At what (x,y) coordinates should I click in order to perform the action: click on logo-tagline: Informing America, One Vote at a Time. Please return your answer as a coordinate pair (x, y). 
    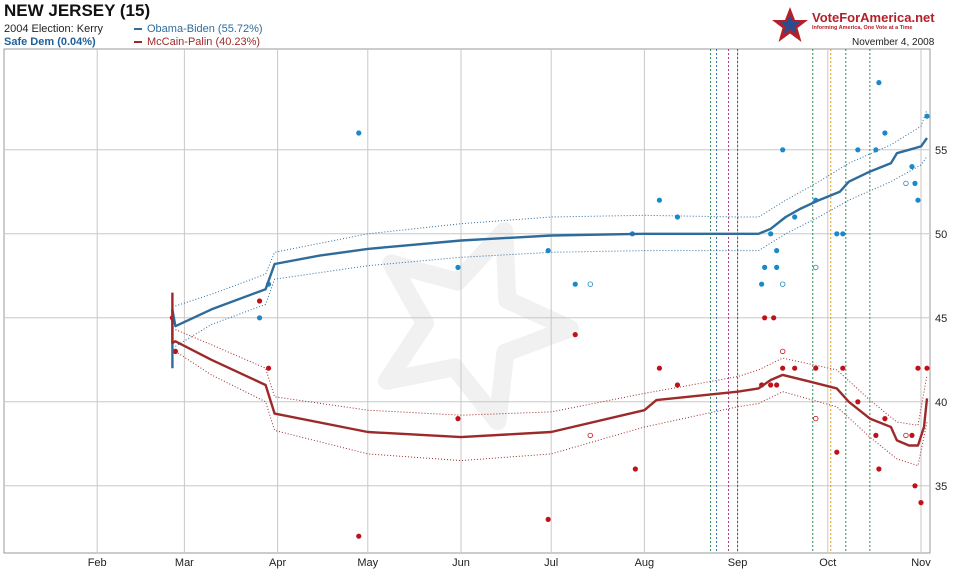
    Looking at the image, I should click on (862, 28).